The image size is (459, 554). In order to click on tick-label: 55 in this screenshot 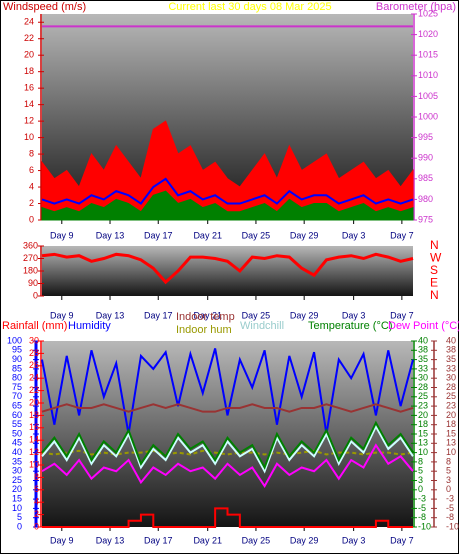, I will do `click(17, 424)`.